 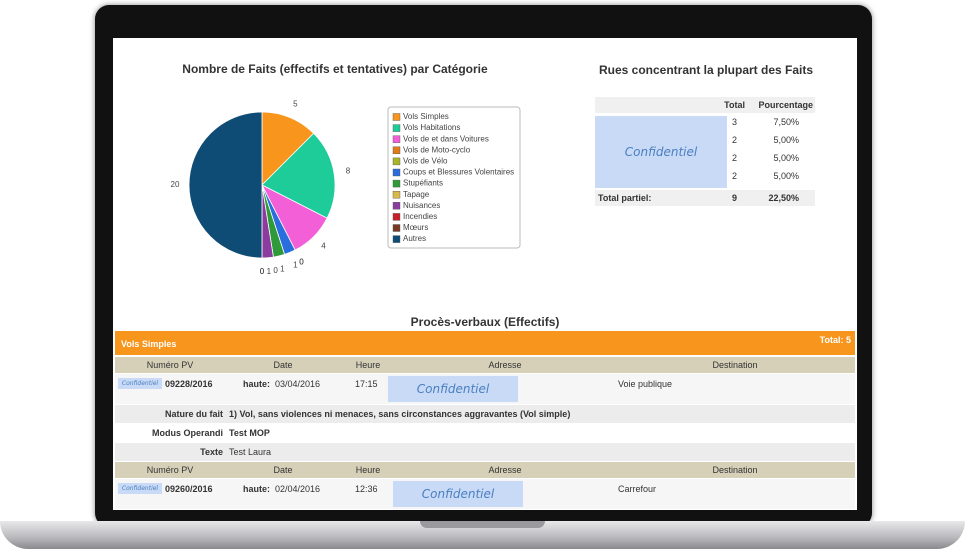 What do you see at coordinates (458, 172) in the screenshot?
I see `legend-label: Coups et Blessures Volentaires` at bounding box center [458, 172].